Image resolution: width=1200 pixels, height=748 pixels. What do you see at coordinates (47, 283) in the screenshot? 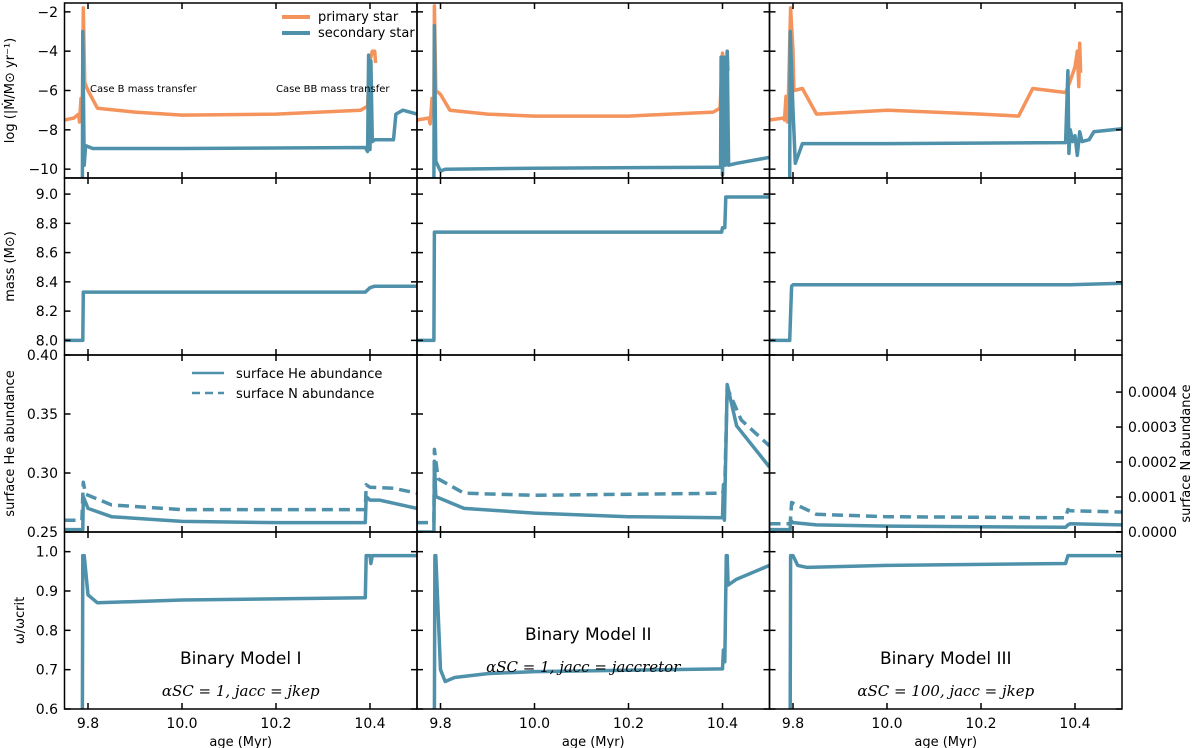
I see `y-tick-label: 8.4` at bounding box center [47, 283].